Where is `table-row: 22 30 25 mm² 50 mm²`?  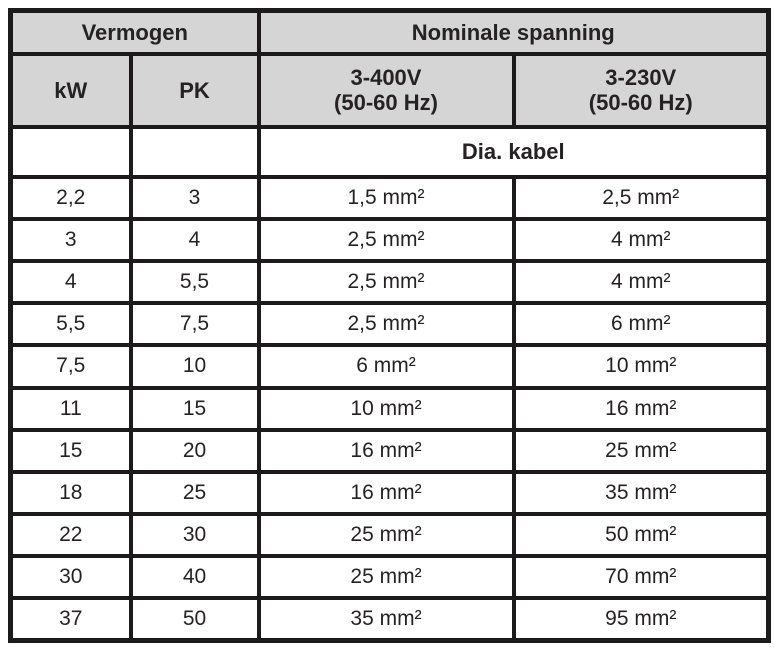
table-row: 22 30 25 mm² 50 mm² is located at coordinates (389, 535).